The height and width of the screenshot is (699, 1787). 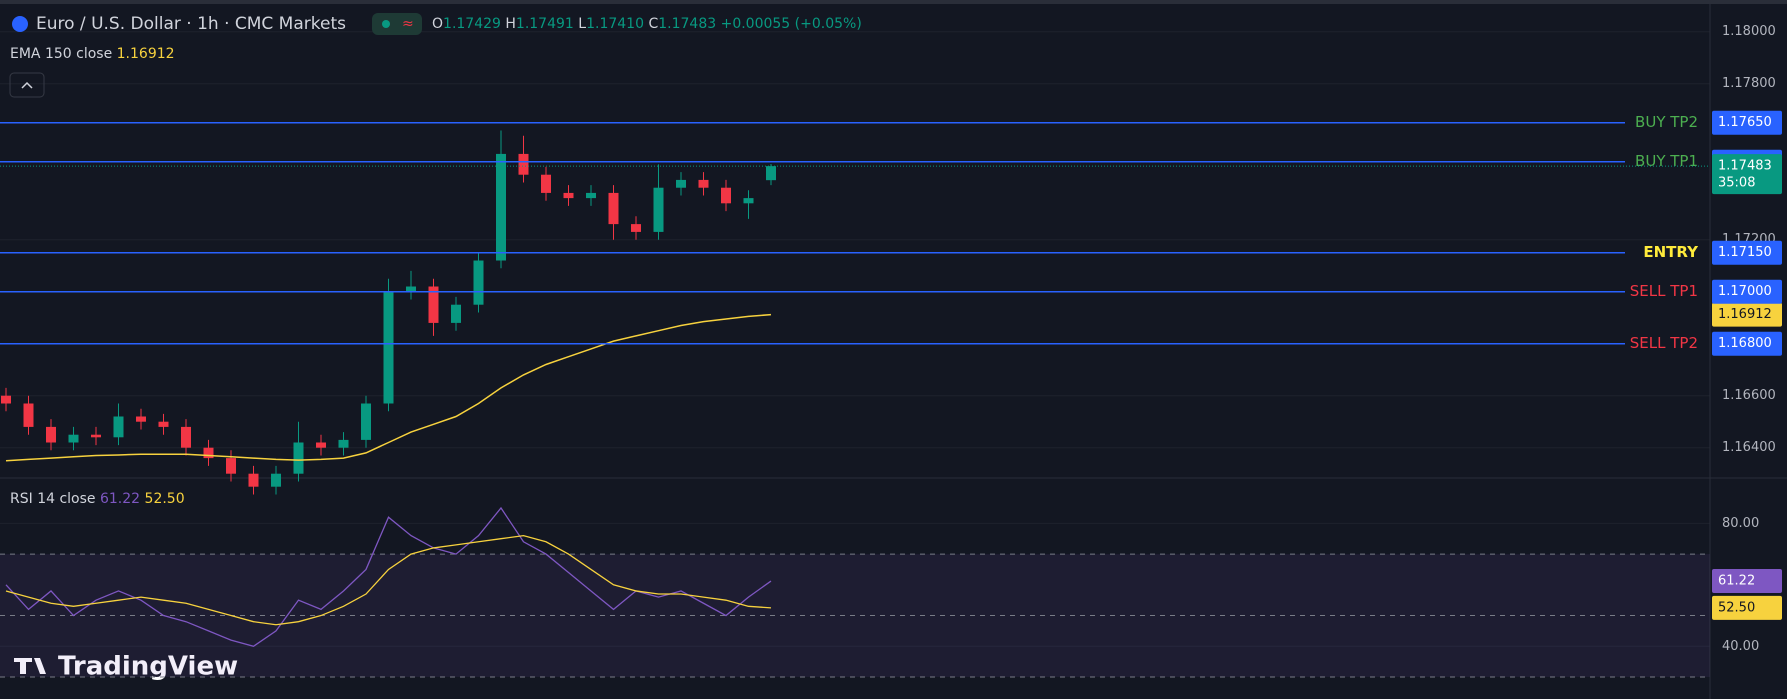 I want to click on ema-value: 1.16912, so click(x=146, y=54).